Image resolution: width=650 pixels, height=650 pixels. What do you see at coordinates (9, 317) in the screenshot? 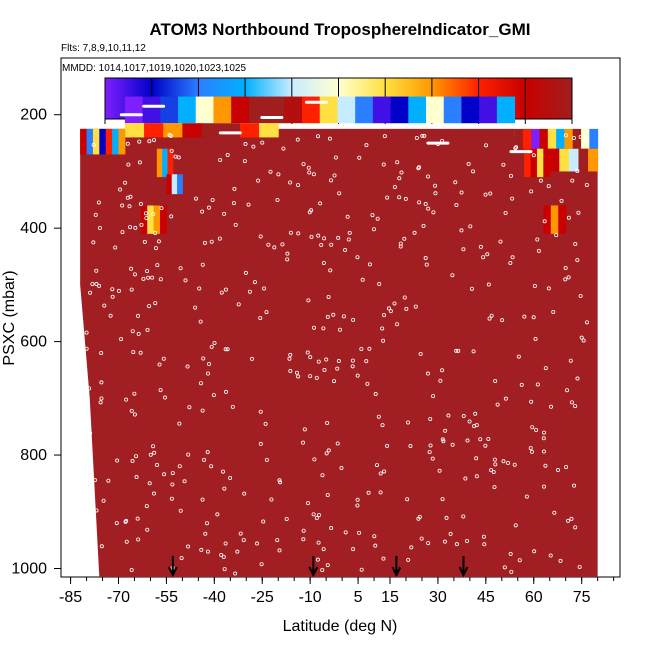
I see `y-axis-label: PSXC (mbar)` at bounding box center [9, 317].